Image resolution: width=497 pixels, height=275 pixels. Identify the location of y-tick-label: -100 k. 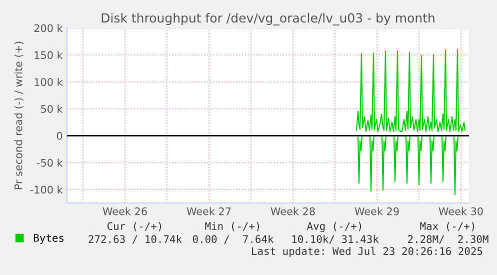
(46, 190).